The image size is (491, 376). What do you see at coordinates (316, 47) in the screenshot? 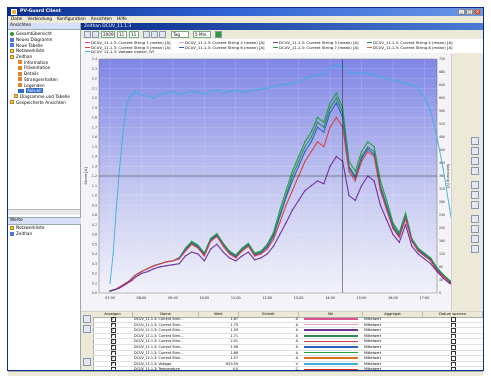
I see `legend-item: DCUV_11.1.3: Current String 7 (mean) [A]` at bounding box center [316, 47].